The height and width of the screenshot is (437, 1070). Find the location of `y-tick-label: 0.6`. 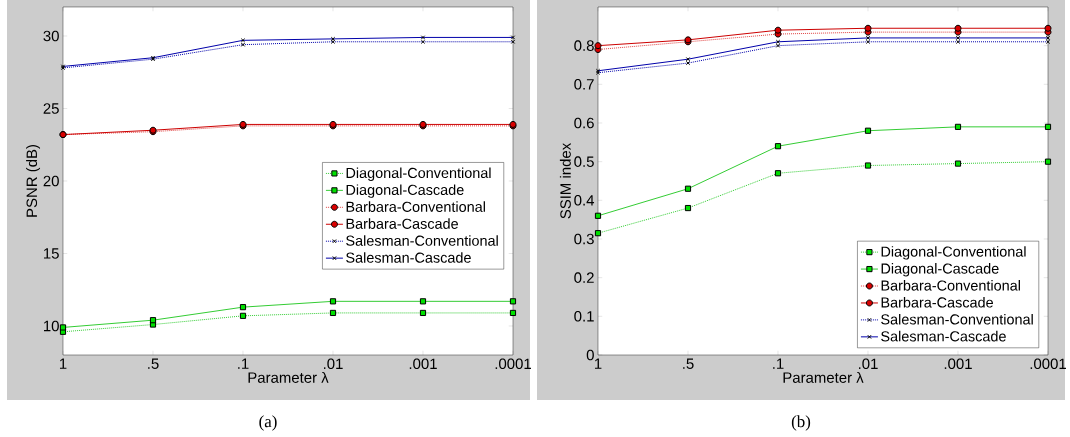

y-tick-label: 0.6 is located at coordinates (584, 123).